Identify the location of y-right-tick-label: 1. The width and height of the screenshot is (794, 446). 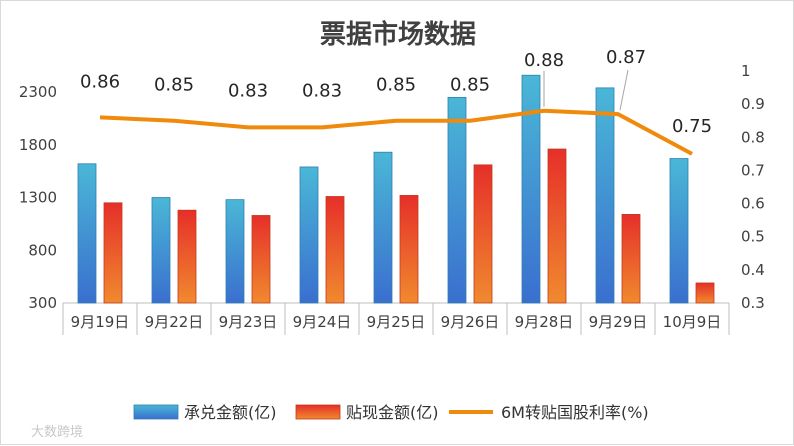
(746, 71).